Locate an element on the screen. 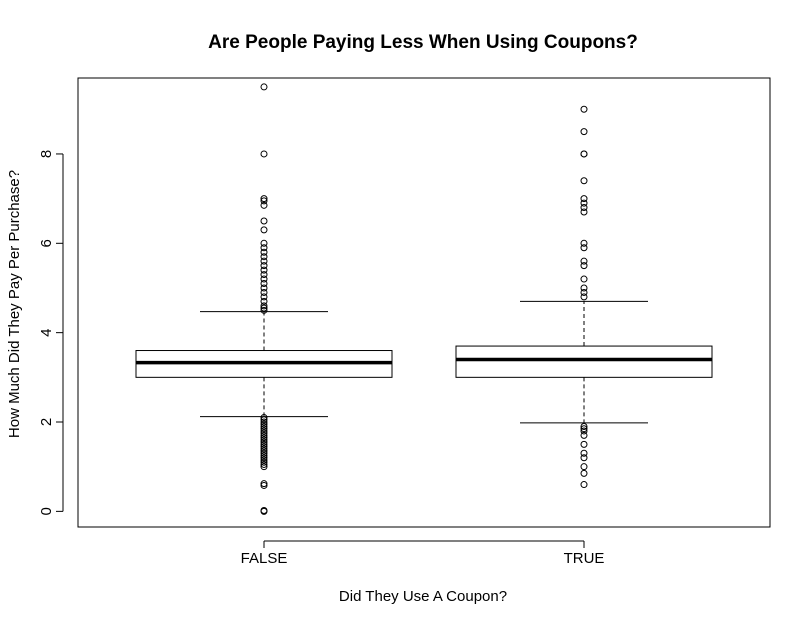 This screenshot has width=811, height=626. iqr-box is located at coordinates (584, 361).